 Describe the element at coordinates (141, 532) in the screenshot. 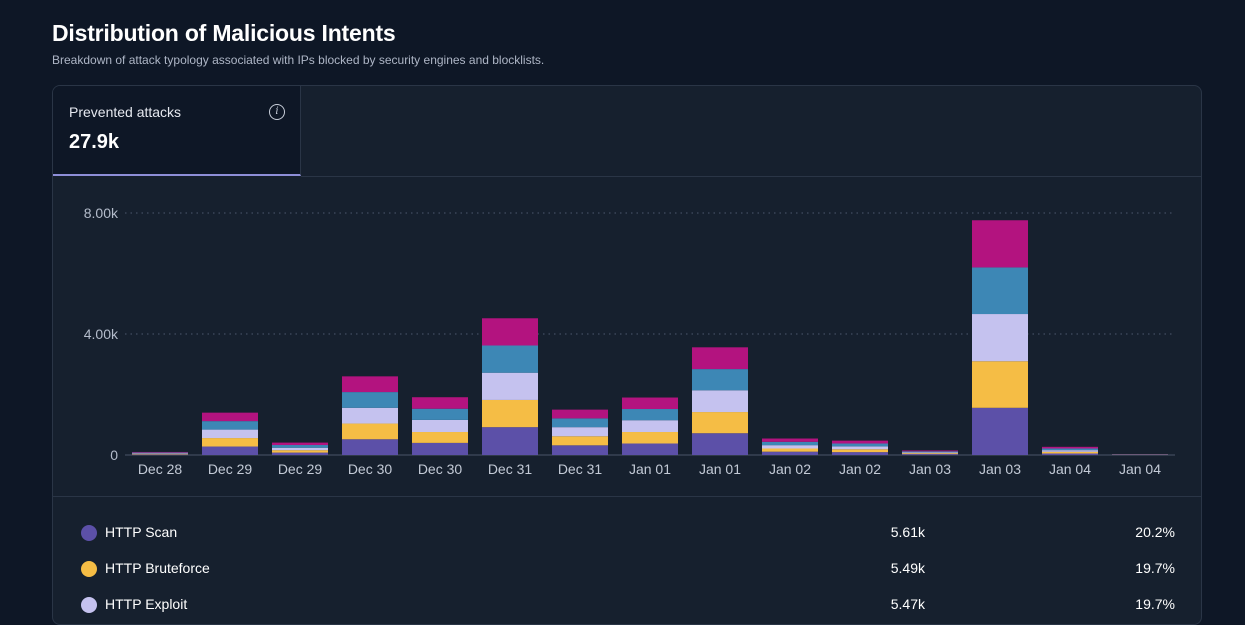

I see `legend-name: HTTP Scan` at that location.